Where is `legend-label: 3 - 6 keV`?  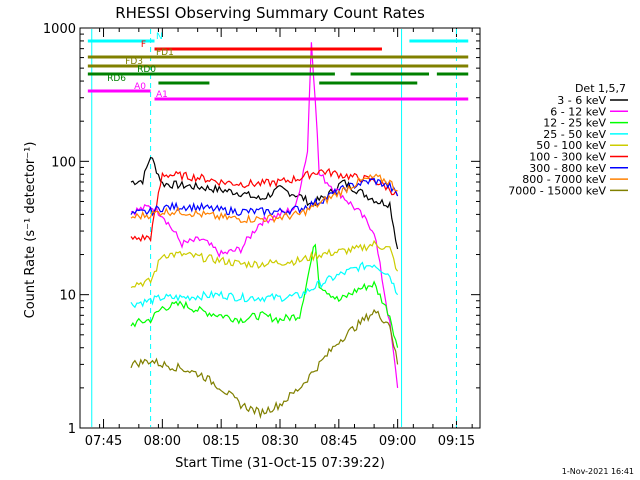 legend-label: 3 - 6 keV is located at coordinates (581, 100).